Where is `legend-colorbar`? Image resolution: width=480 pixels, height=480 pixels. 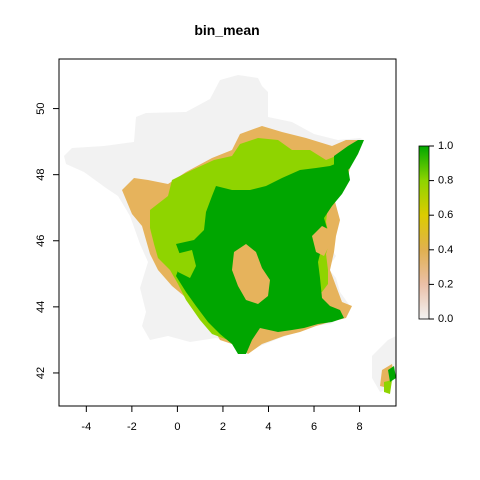 legend-colorbar is located at coordinates (424, 232).